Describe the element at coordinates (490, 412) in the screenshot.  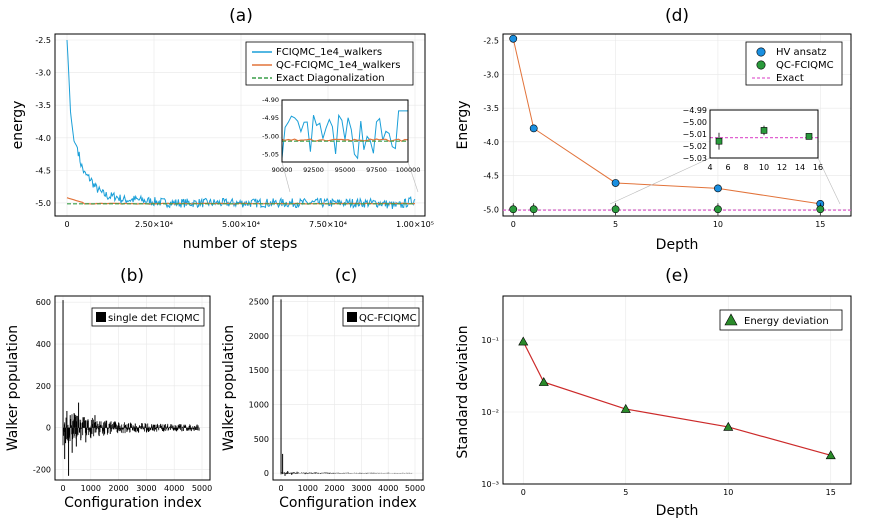
I see `panel-e-ytick-label: 10⁻²` at that location.